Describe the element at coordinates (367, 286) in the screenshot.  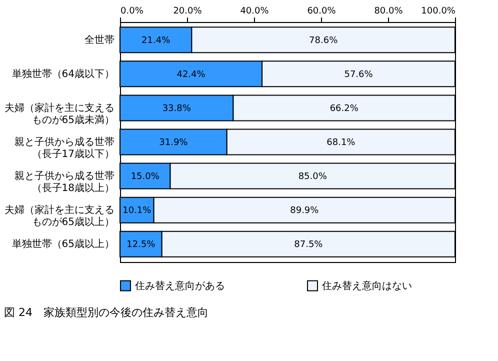
I see `legend-label: 住み替え意向はない` at that location.